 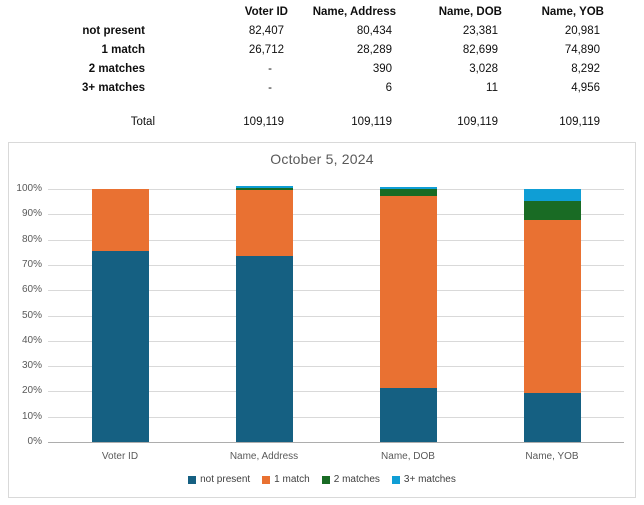 What do you see at coordinates (470, 11) in the screenshot?
I see `column-header: Name, DOB` at bounding box center [470, 11].